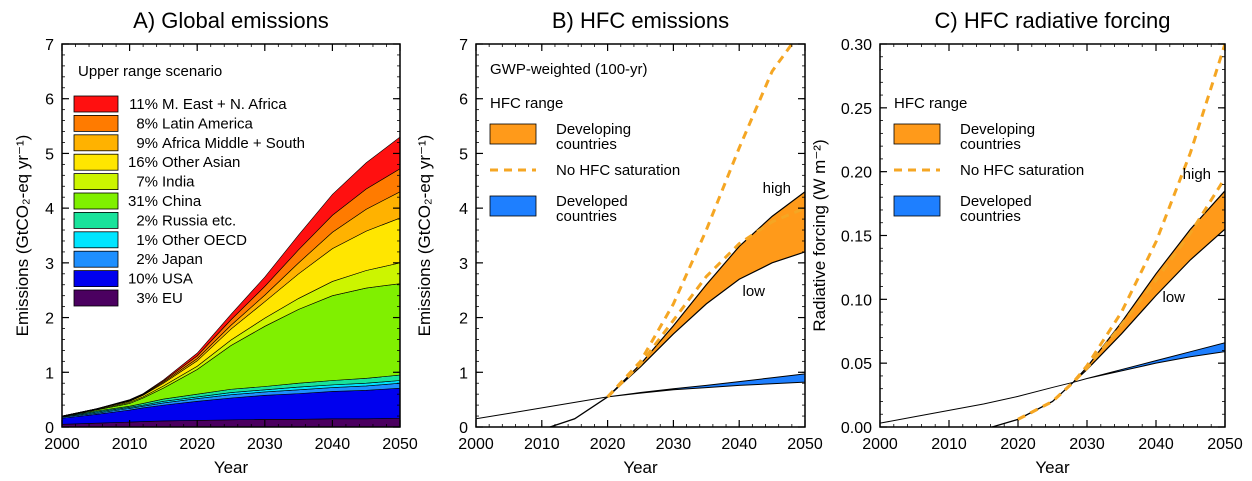 The image size is (1252, 481). What do you see at coordinates (1173, 297) in the screenshot?
I see `annotation-low: low` at bounding box center [1173, 297].